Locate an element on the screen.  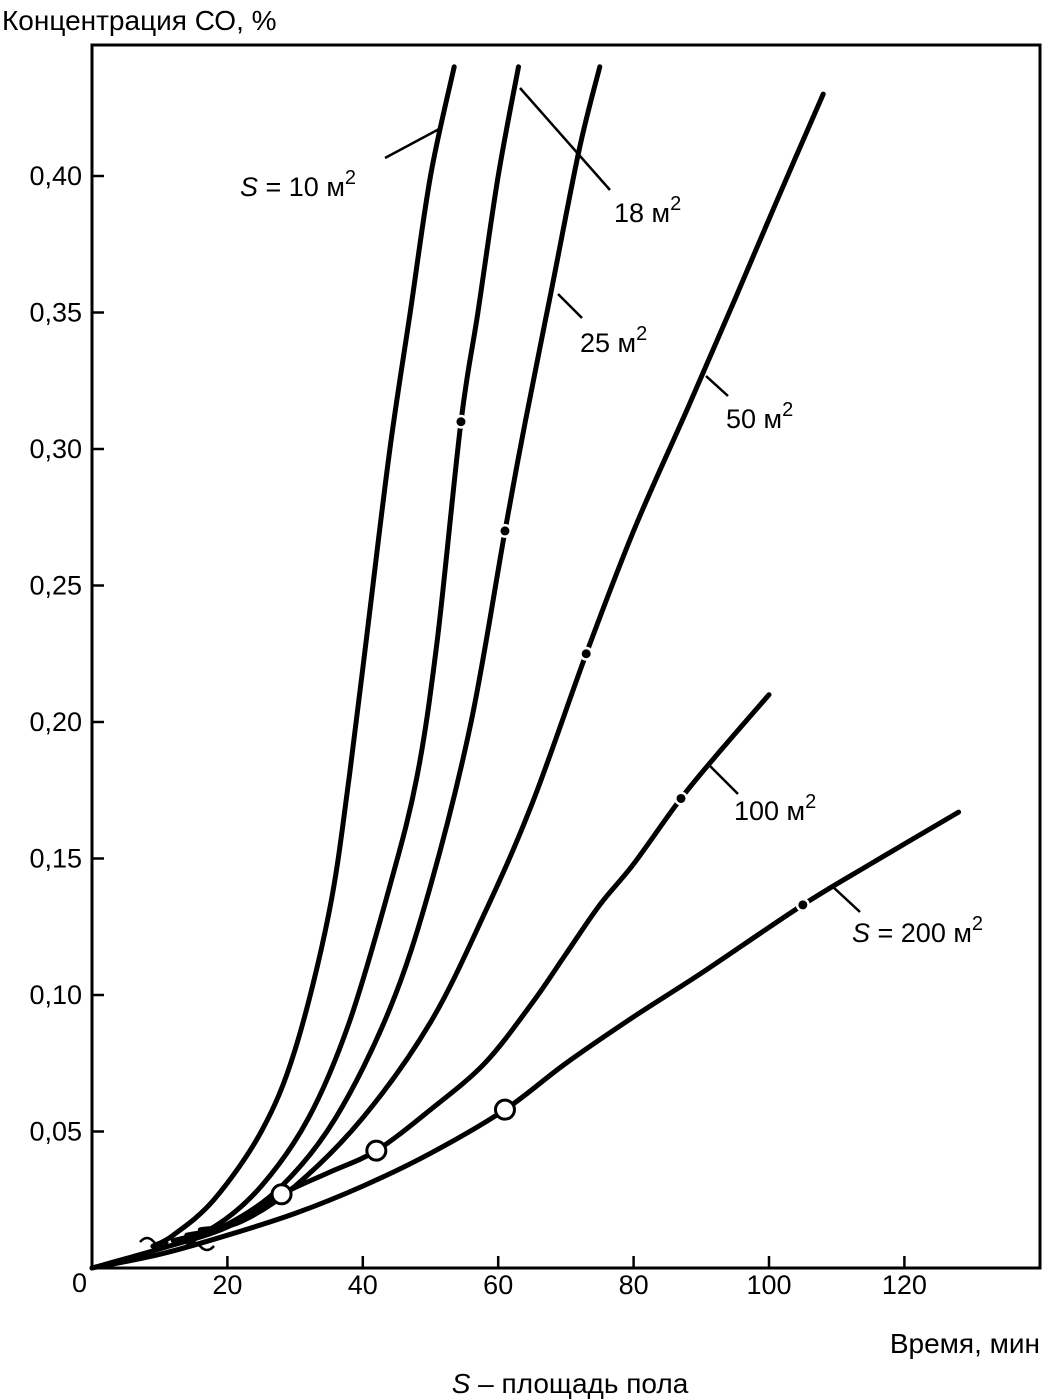
y-tick-label: 0,05 is located at coordinates (55, 1132).